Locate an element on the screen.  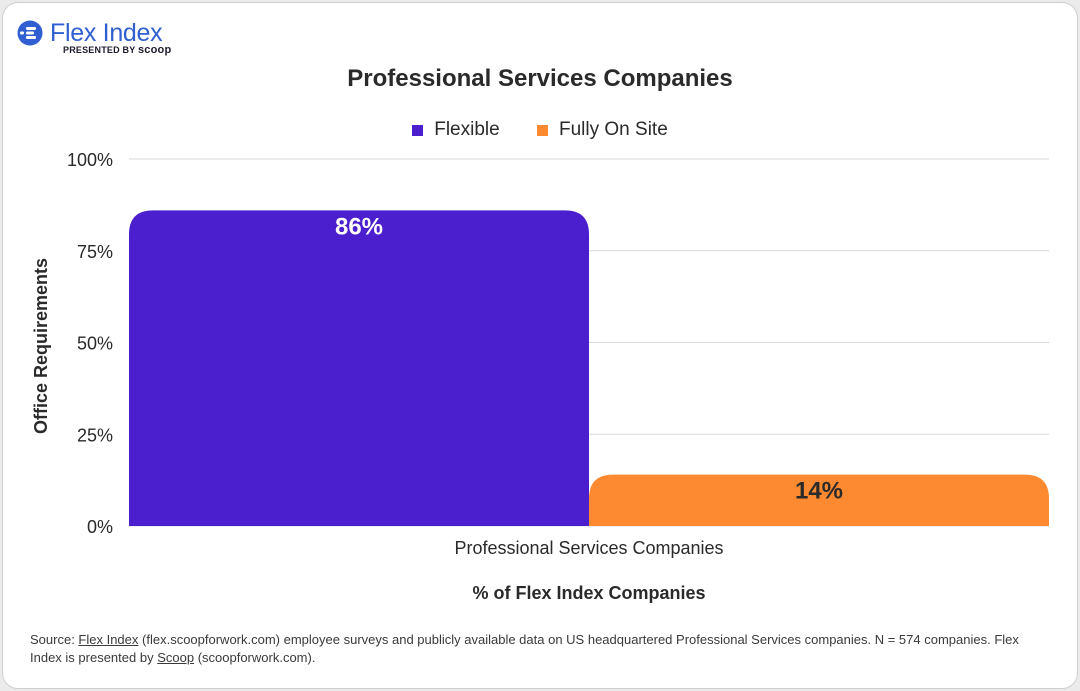
brand-presented-by: PRESENTED BY scoop is located at coordinates (117, 50).